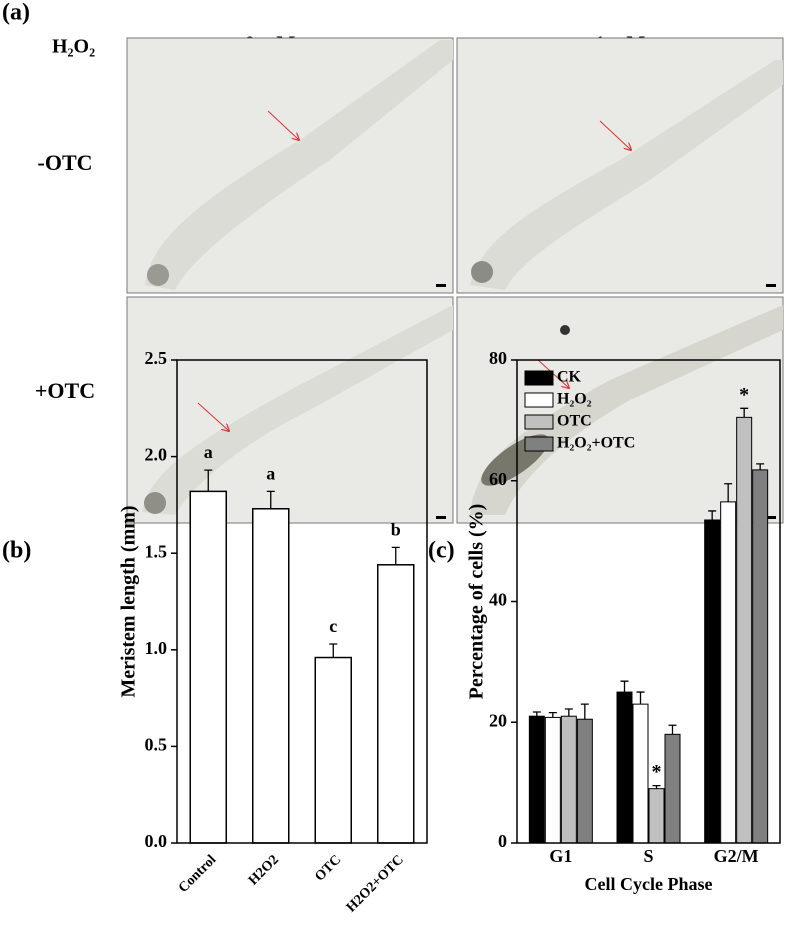 The image size is (787, 929). I want to click on x-tick-label: H2O2, so click(264, 870).